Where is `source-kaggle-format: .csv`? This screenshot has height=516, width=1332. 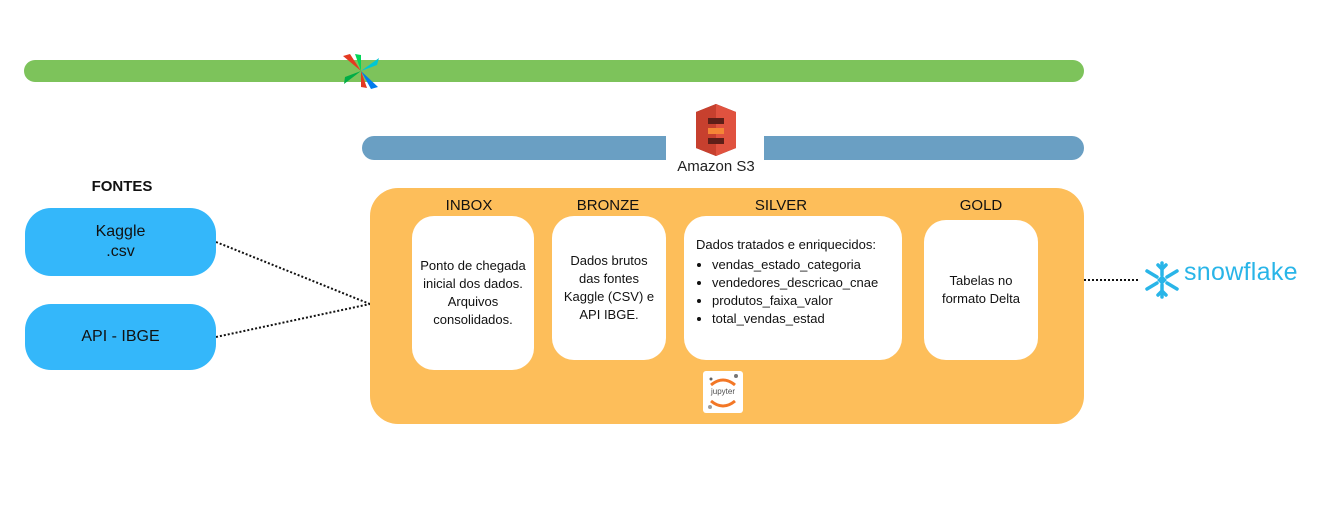
source-kaggle-format: .csv is located at coordinates (120, 251).